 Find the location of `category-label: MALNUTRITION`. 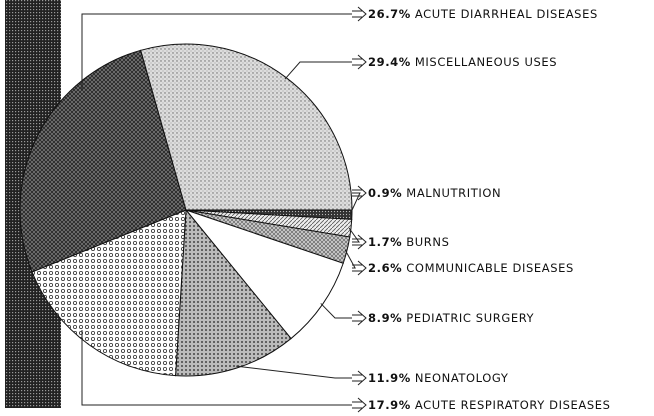

category-label: MALNUTRITION is located at coordinates (453, 193).